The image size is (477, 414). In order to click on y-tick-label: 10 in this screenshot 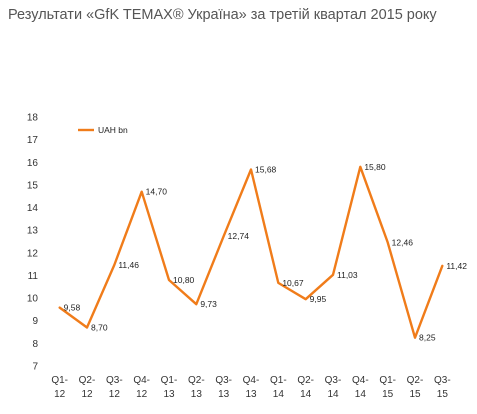, I will do `click(33, 299)`.